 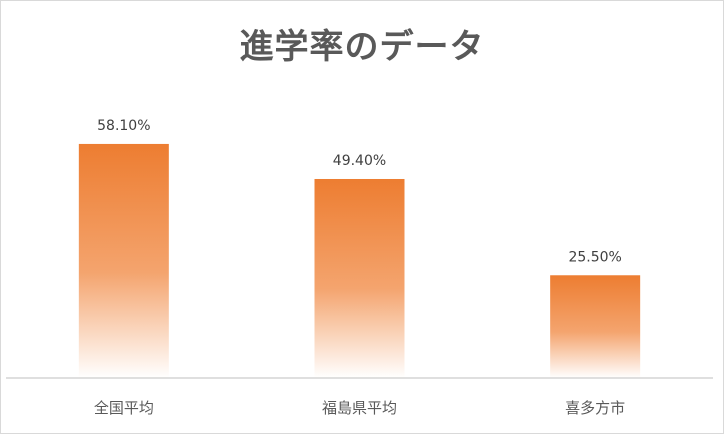 What do you see at coordinates (594, 257) in the screenshot?
I see `data-label-3: 25.50%` at bounding box center [594, 257].